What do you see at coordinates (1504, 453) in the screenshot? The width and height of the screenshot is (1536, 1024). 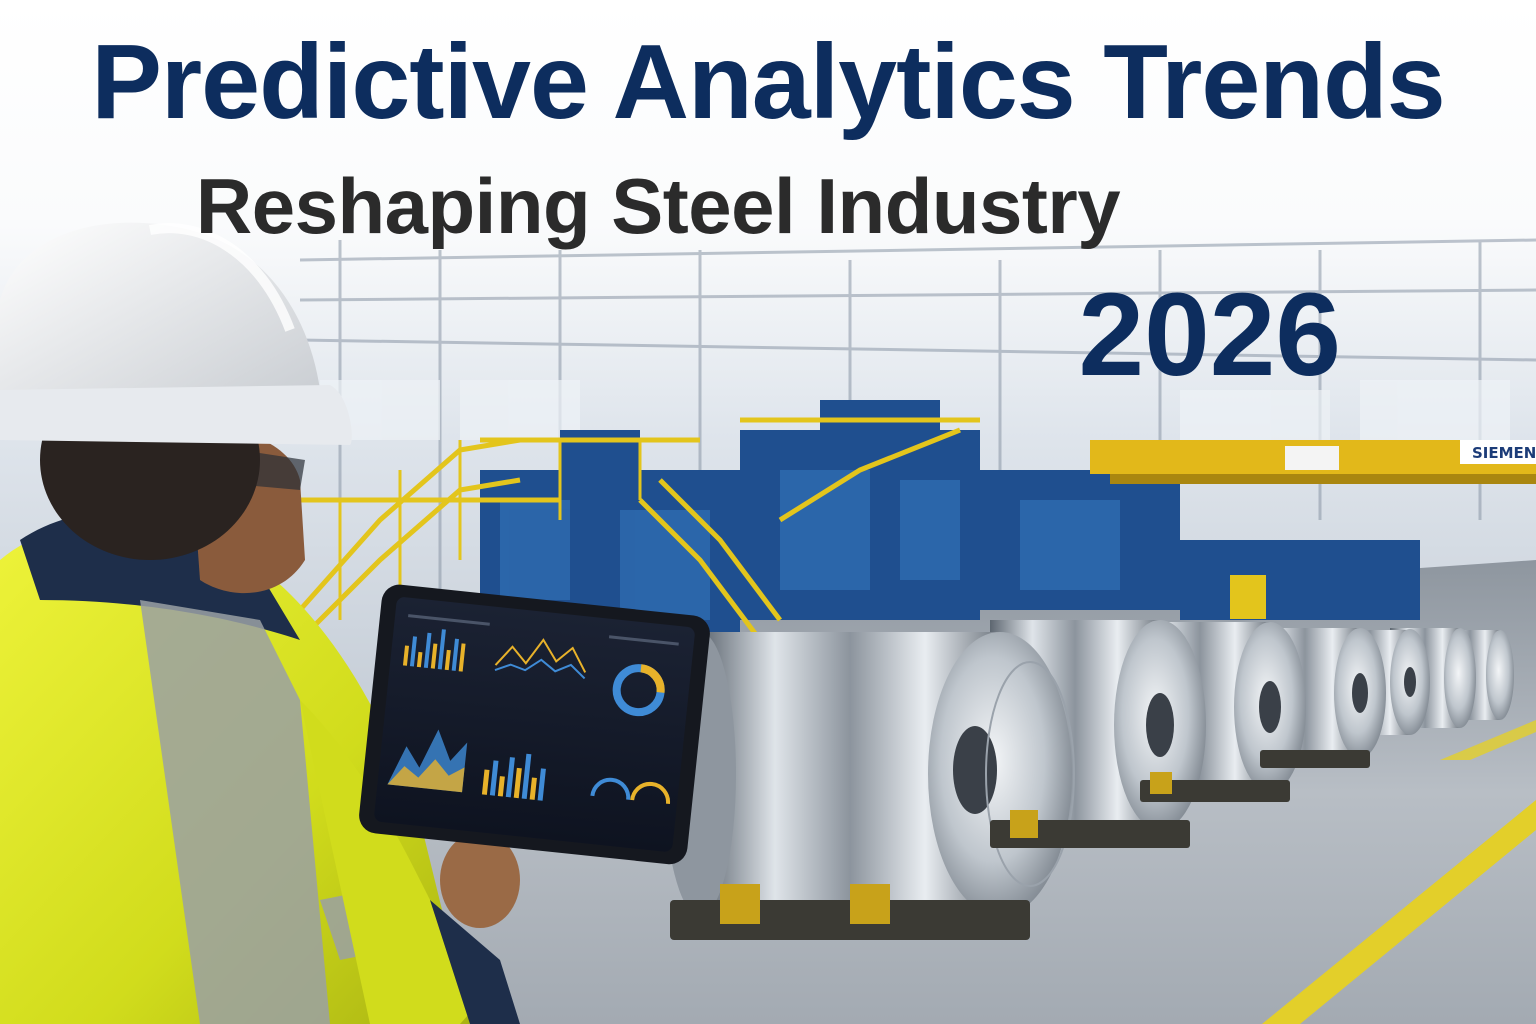 I see `crane-sign: SIEMENS` at bounding box center [1504, 453].